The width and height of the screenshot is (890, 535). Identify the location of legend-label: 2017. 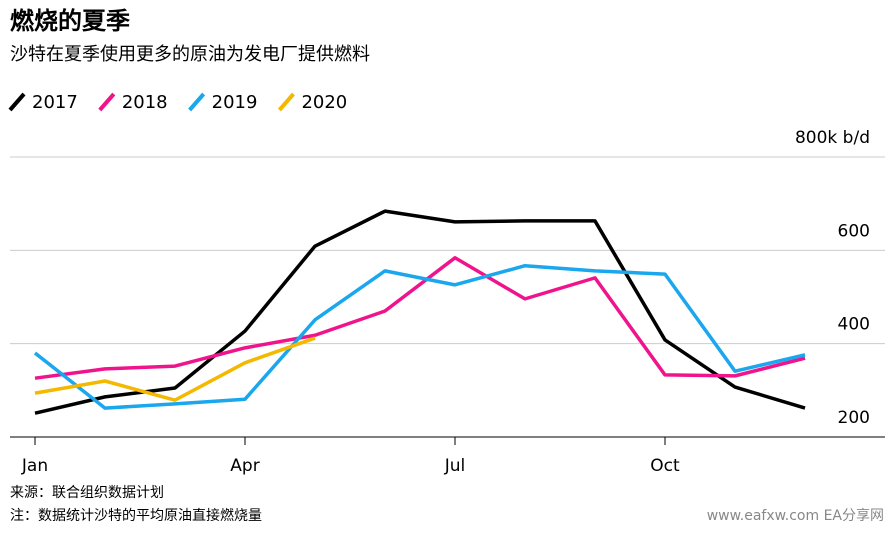
(55, 102).